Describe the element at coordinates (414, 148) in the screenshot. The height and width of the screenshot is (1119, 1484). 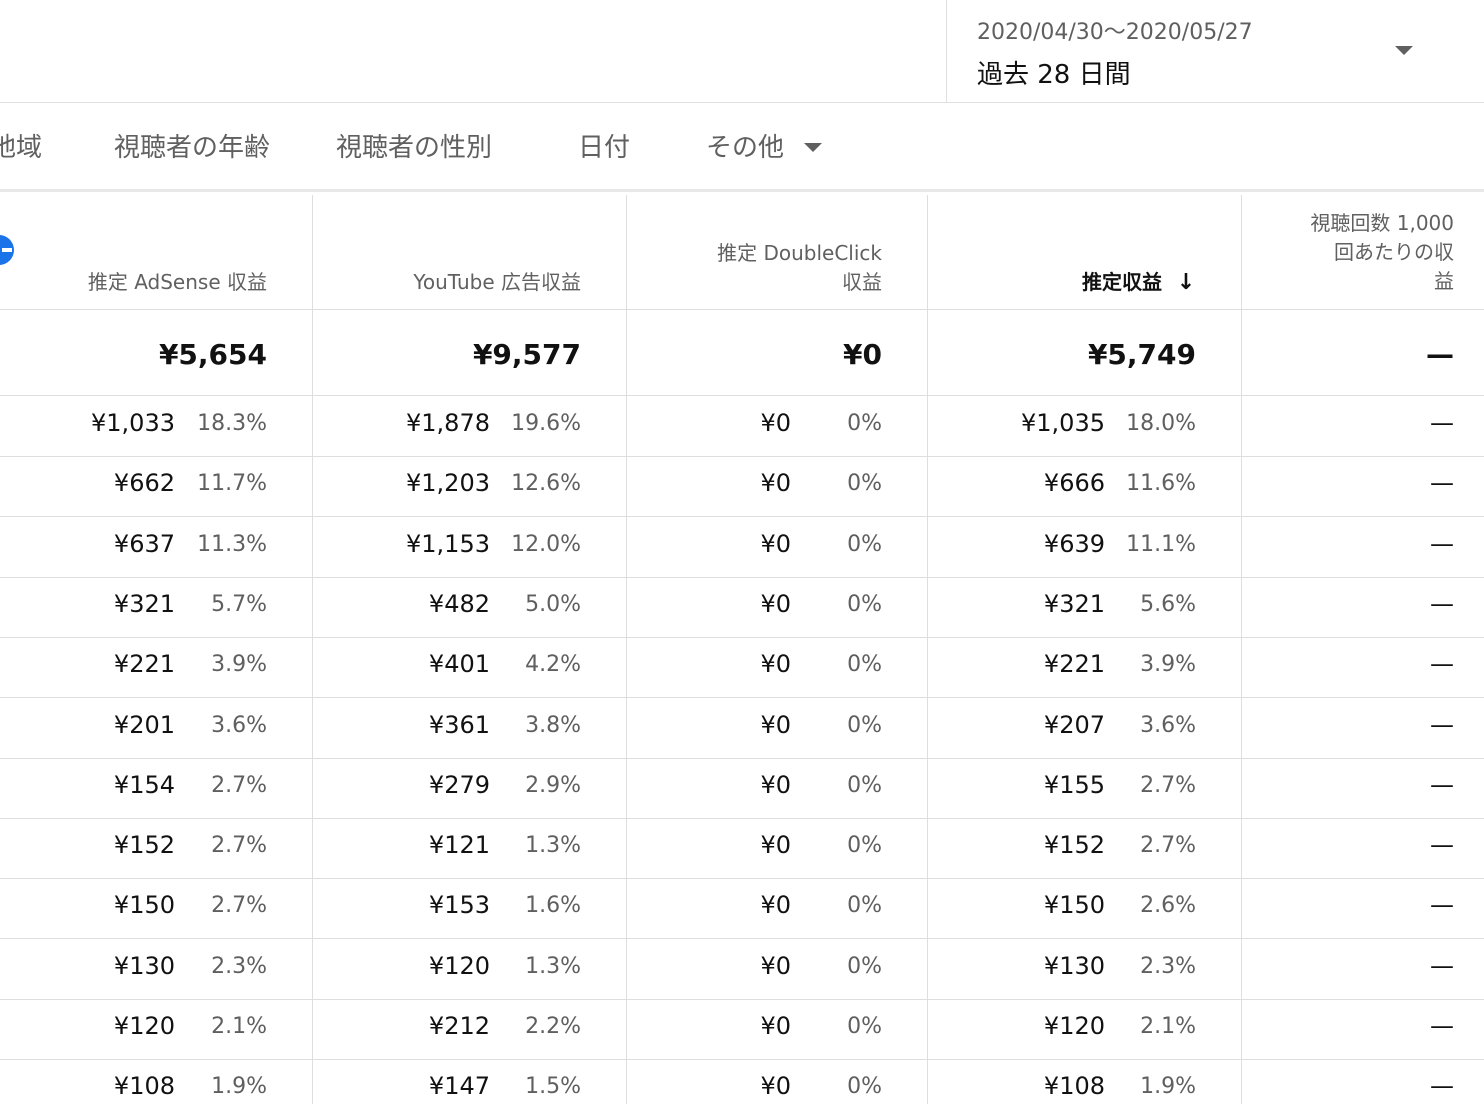
I see `tab-viewer-gender: 視聴者の性別` at that location.